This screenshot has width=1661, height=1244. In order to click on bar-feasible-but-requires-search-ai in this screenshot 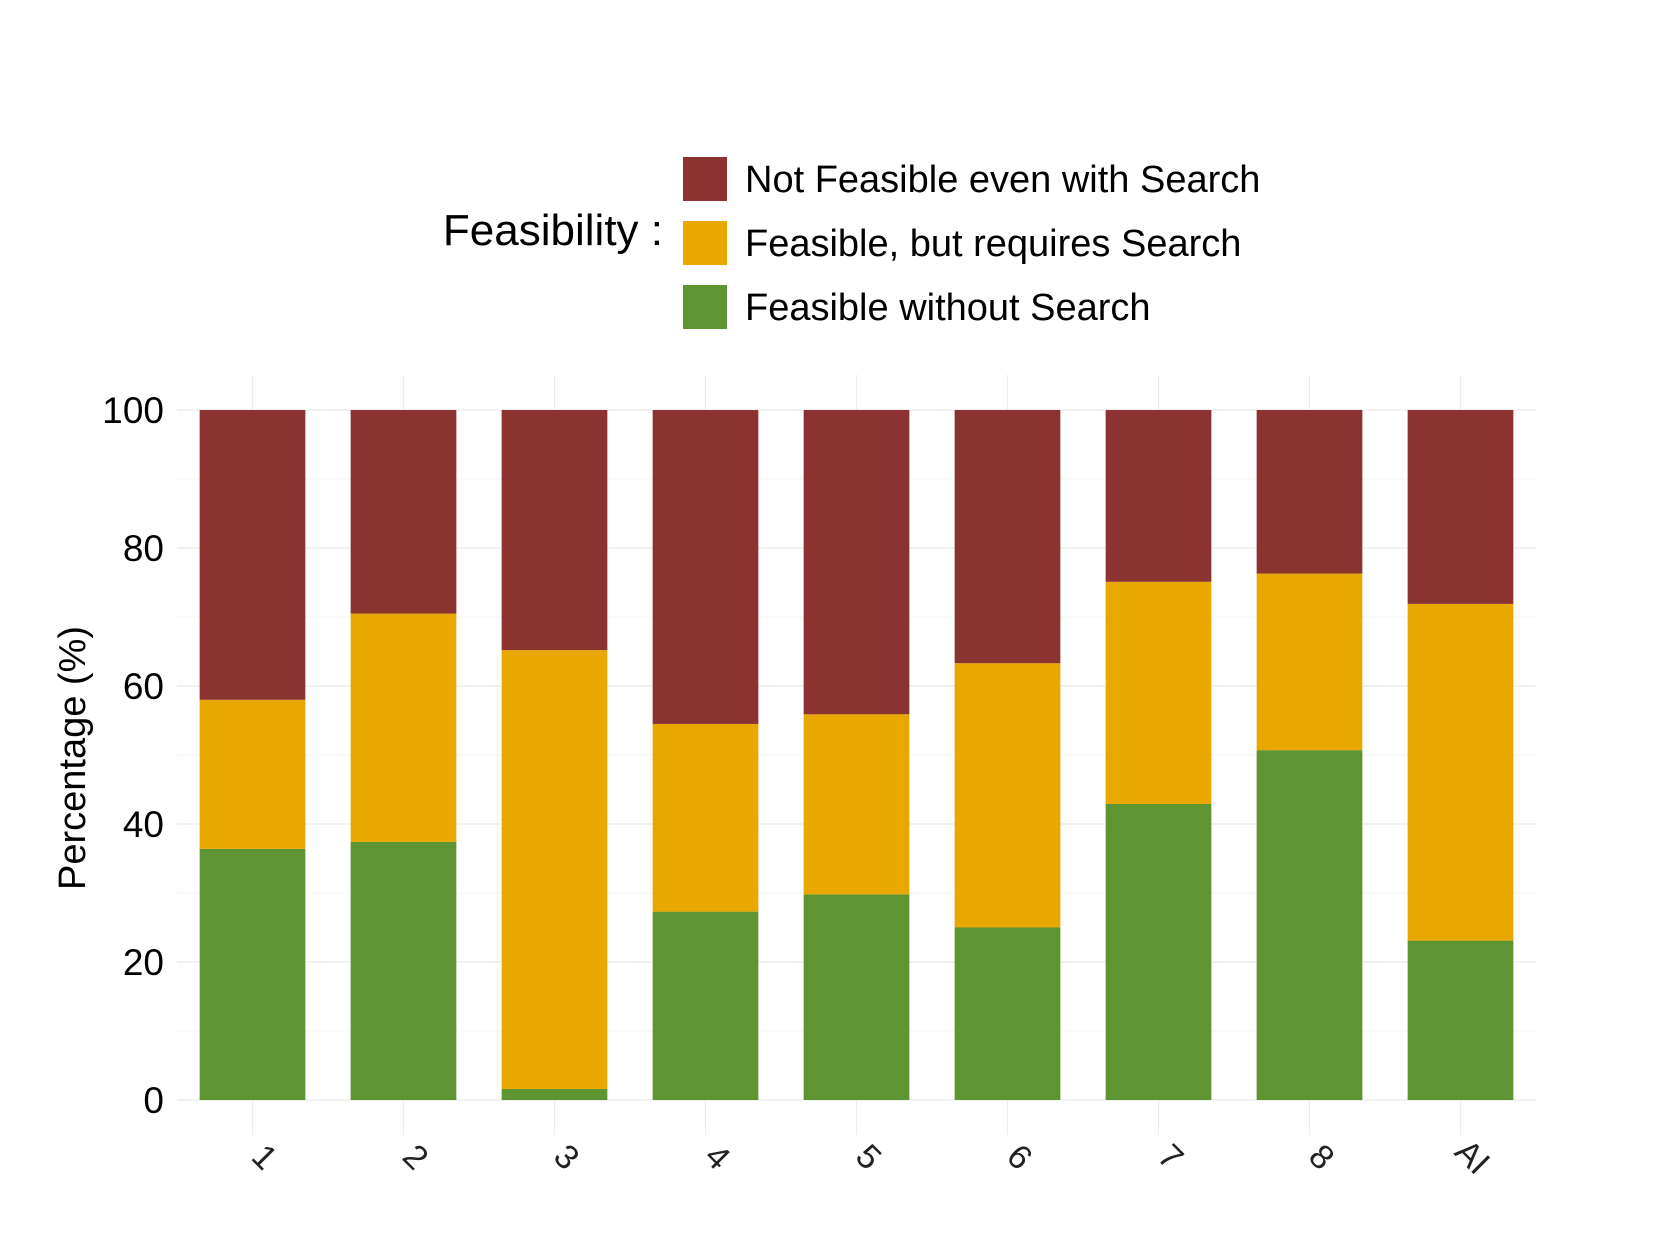, I will do `click(1460, 772)`.